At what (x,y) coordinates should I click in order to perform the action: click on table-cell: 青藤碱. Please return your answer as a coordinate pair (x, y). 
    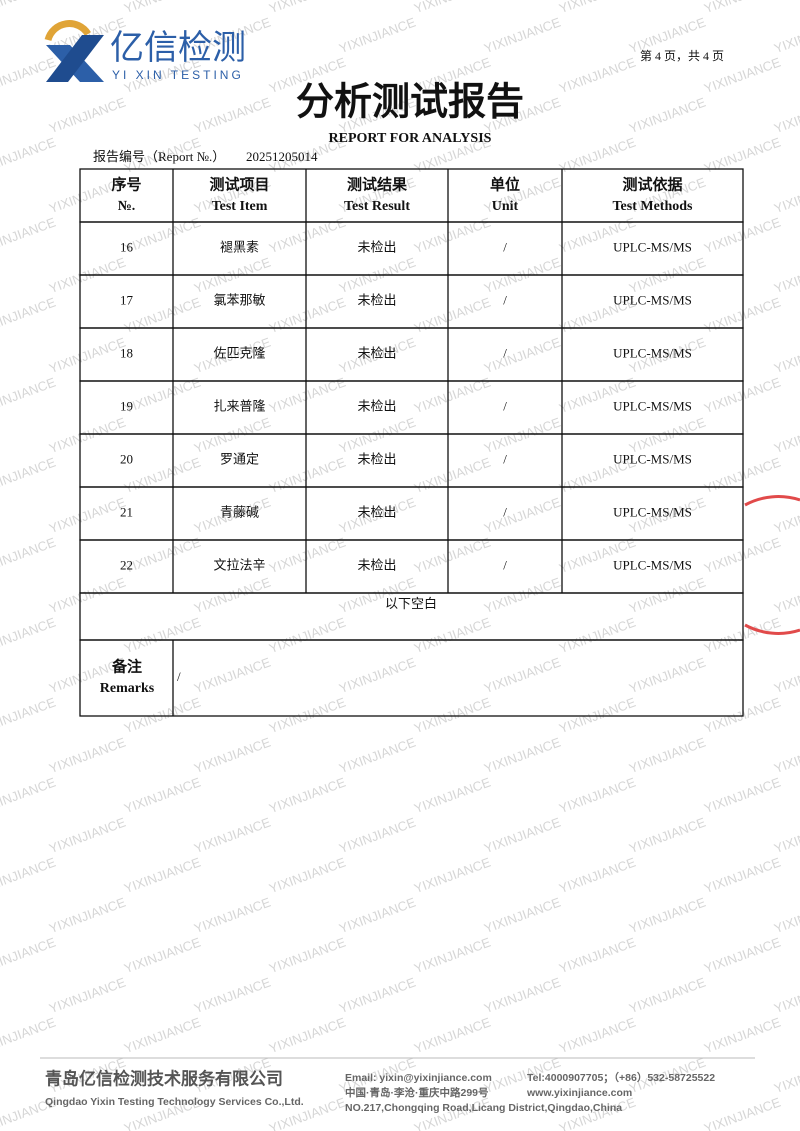
    Looking at the image, I should click on (239, 511).